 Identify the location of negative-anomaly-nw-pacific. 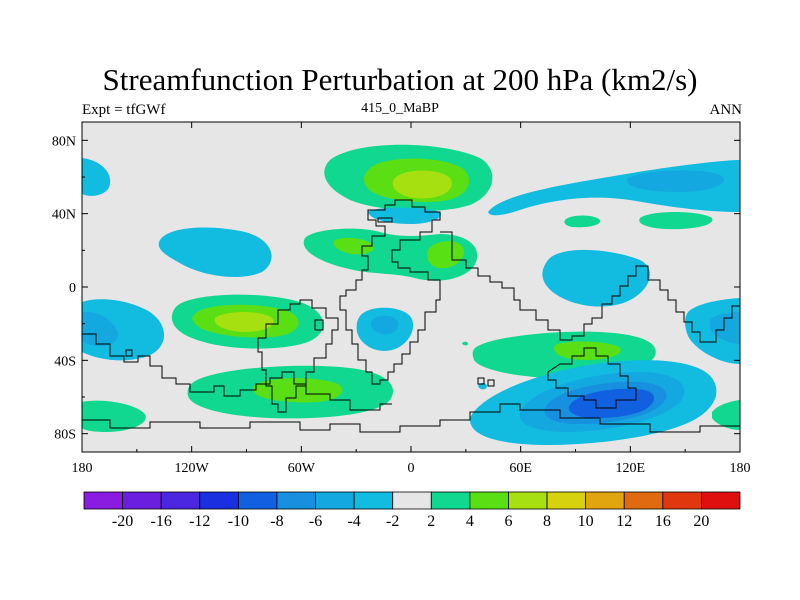
(96, 177).